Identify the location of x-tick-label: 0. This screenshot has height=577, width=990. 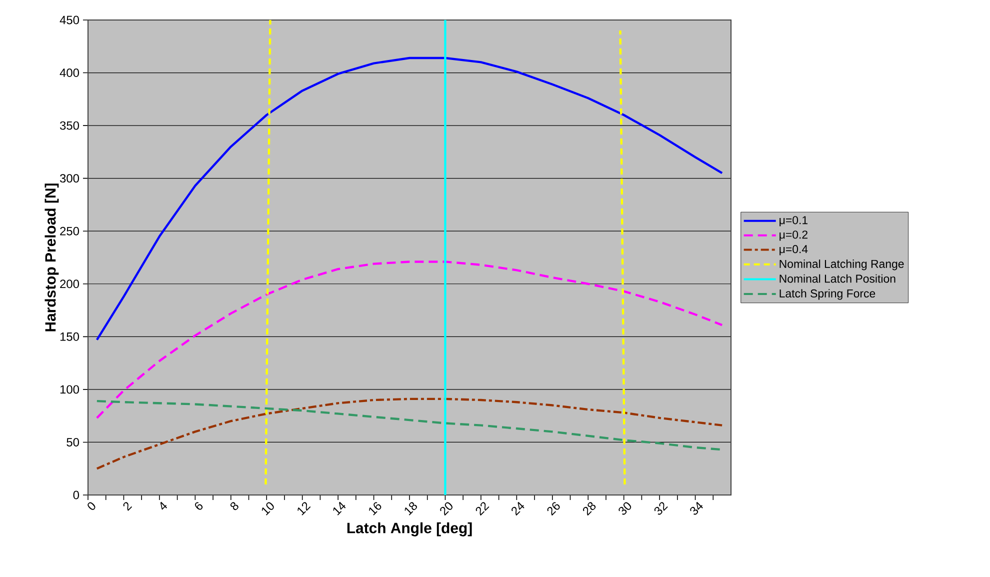
(92, 506).